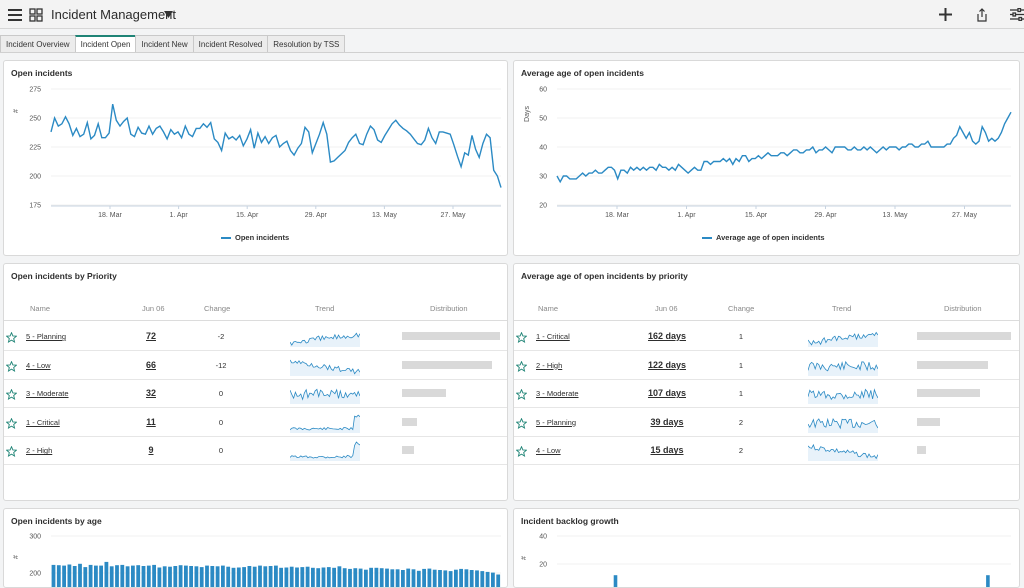 The image size is (1024, 588). I want to click on row-value-link: 39 days, so click(667, 421).